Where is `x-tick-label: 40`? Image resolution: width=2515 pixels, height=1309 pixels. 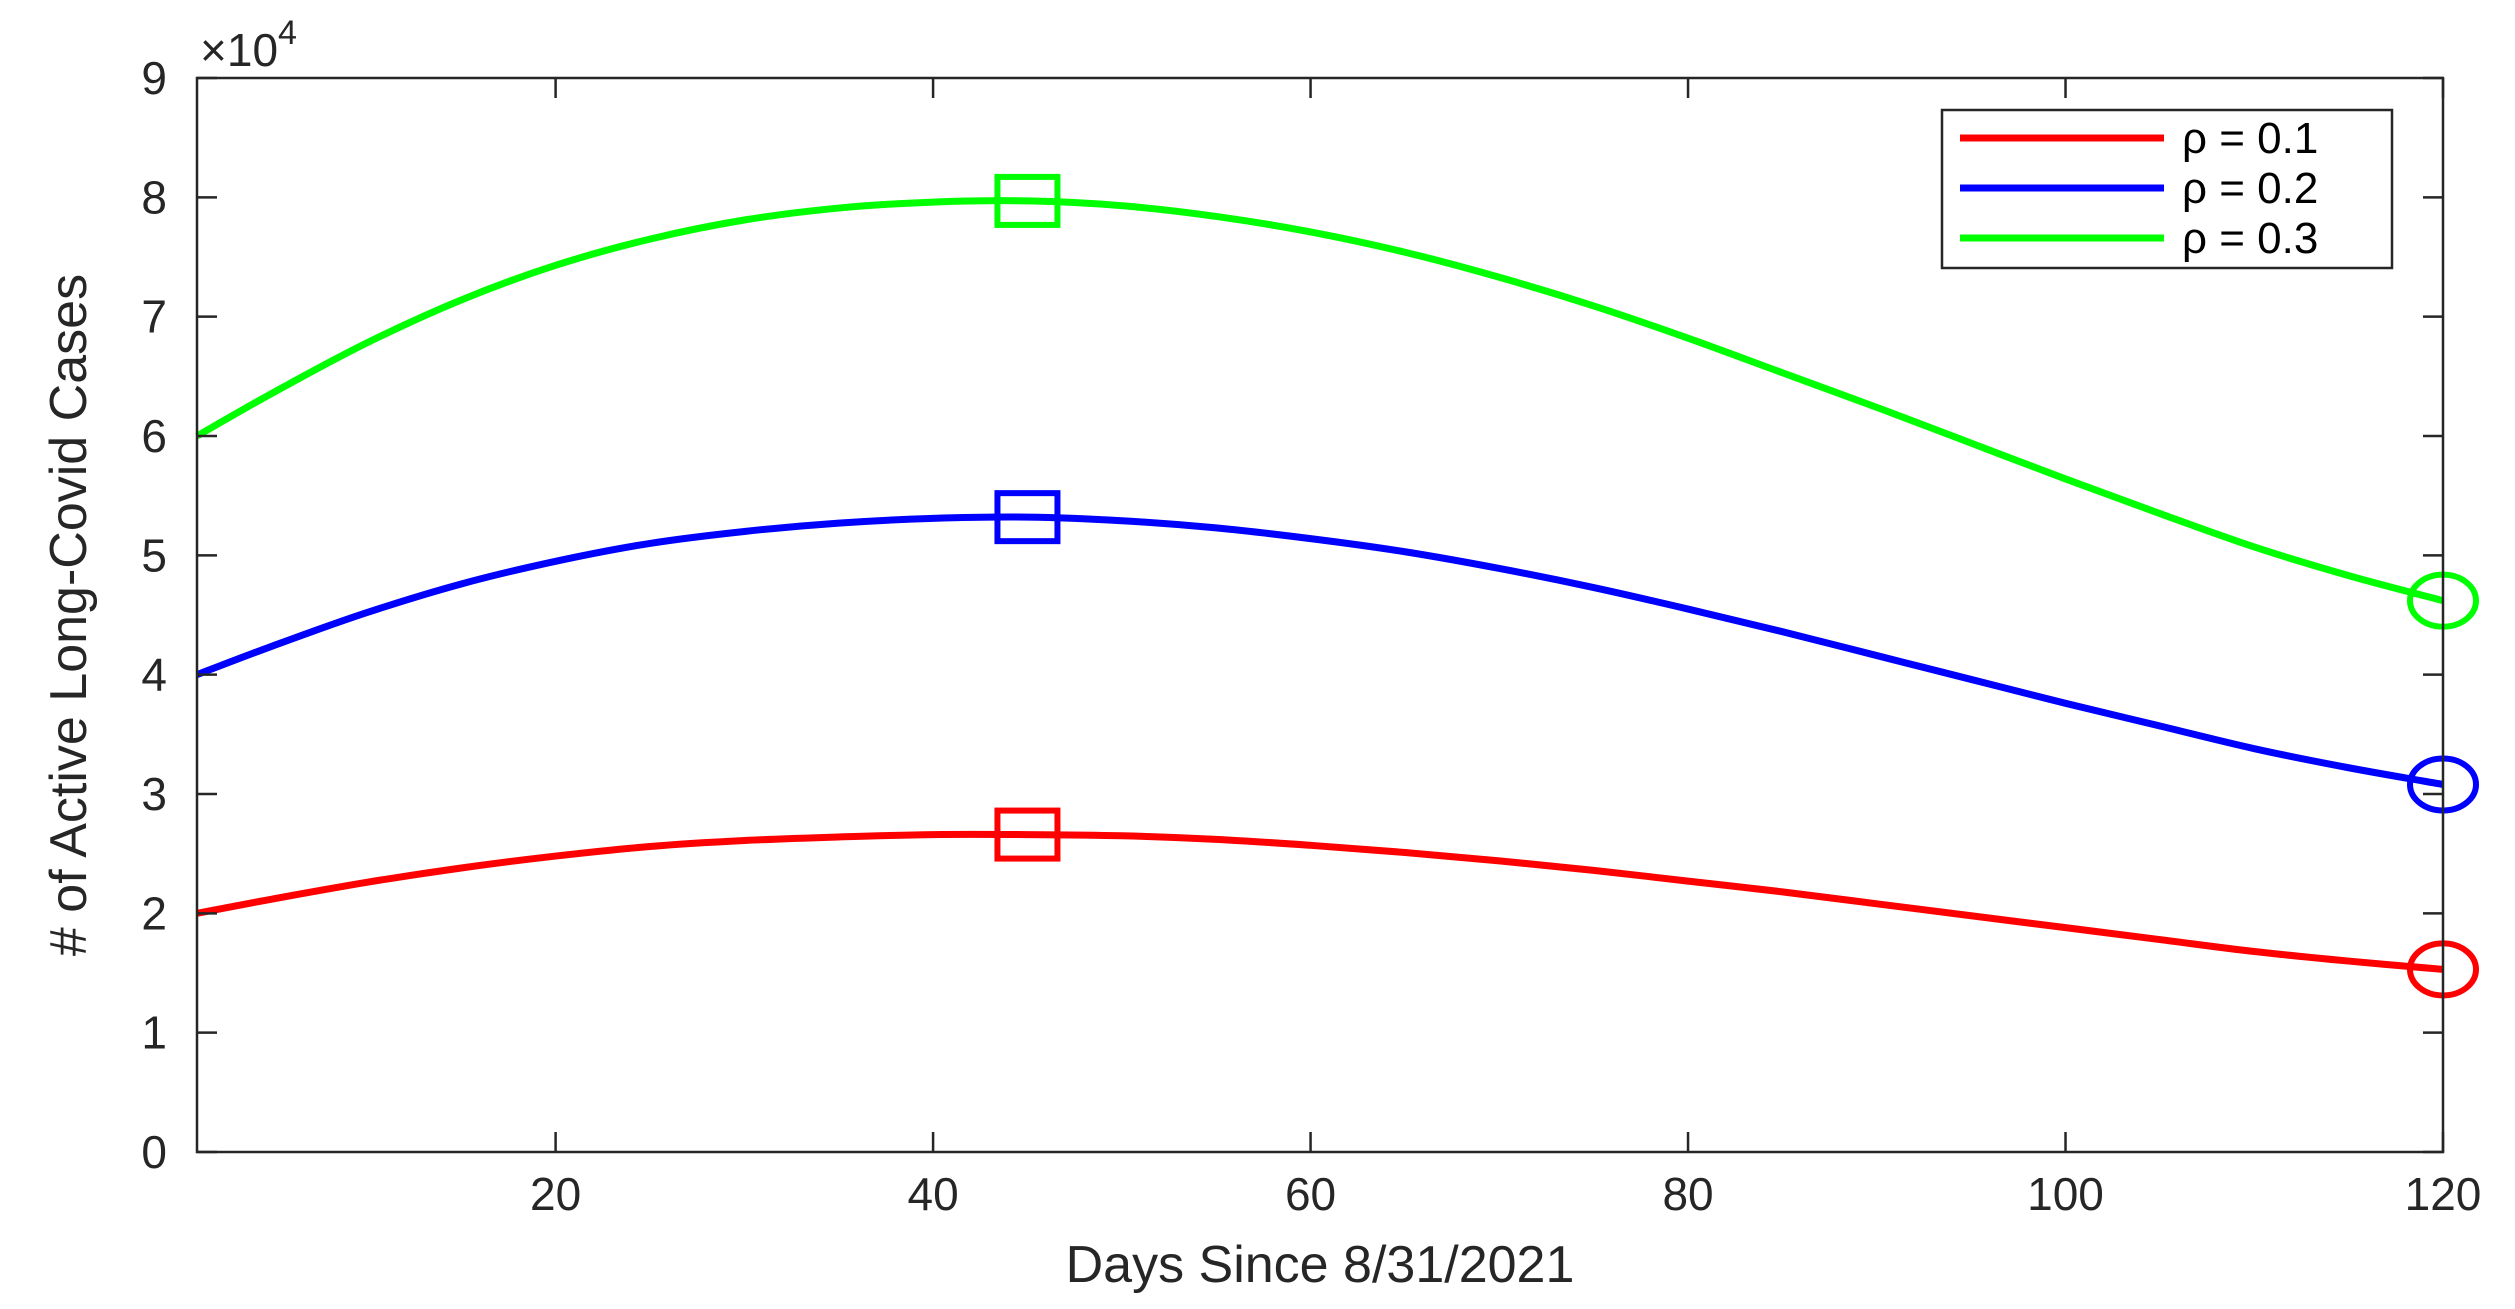 x-tick-label: 40 is located at coordinates (932, 1194).